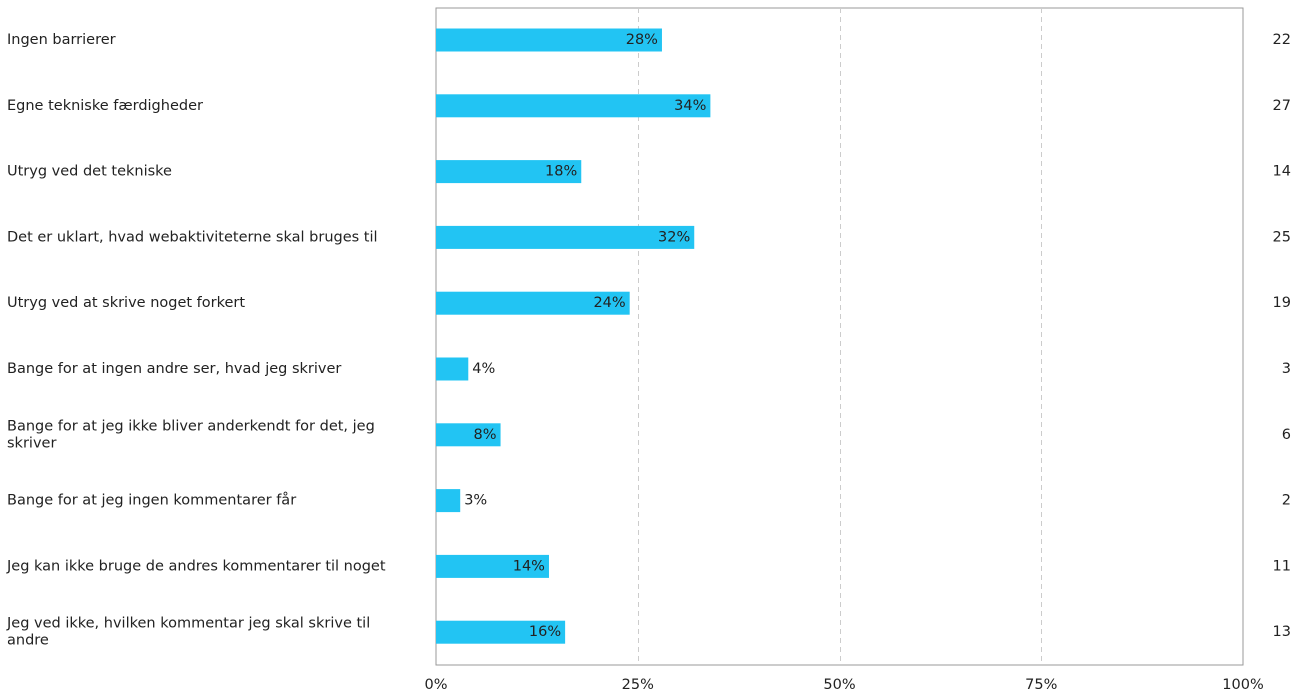 The height and width of the screenshot is (697, 1306). Describe the element at coordinates (1286, 435) in the screenshot. I see `response-count: 6` at that location.